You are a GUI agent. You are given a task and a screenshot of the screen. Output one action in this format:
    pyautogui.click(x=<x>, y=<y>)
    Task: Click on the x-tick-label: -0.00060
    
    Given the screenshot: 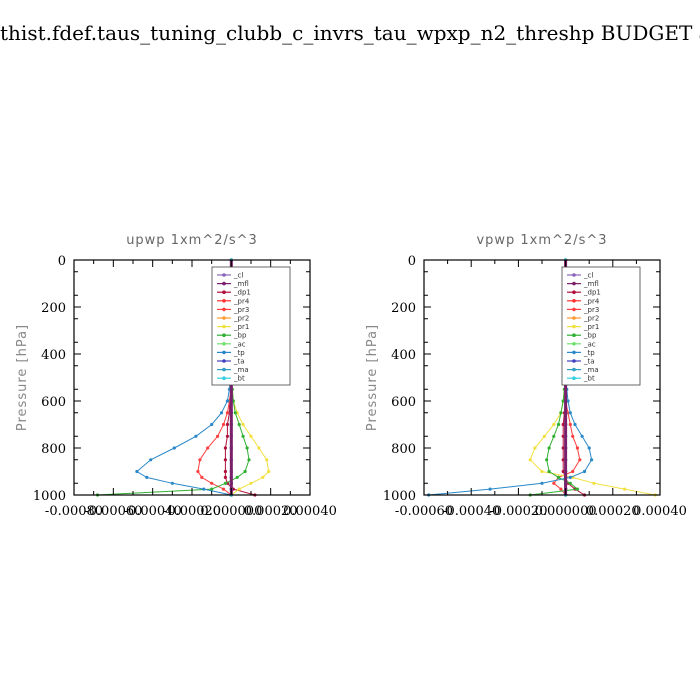 What is the action you would take?
    pyautogui.click(x=424, y=511)
    